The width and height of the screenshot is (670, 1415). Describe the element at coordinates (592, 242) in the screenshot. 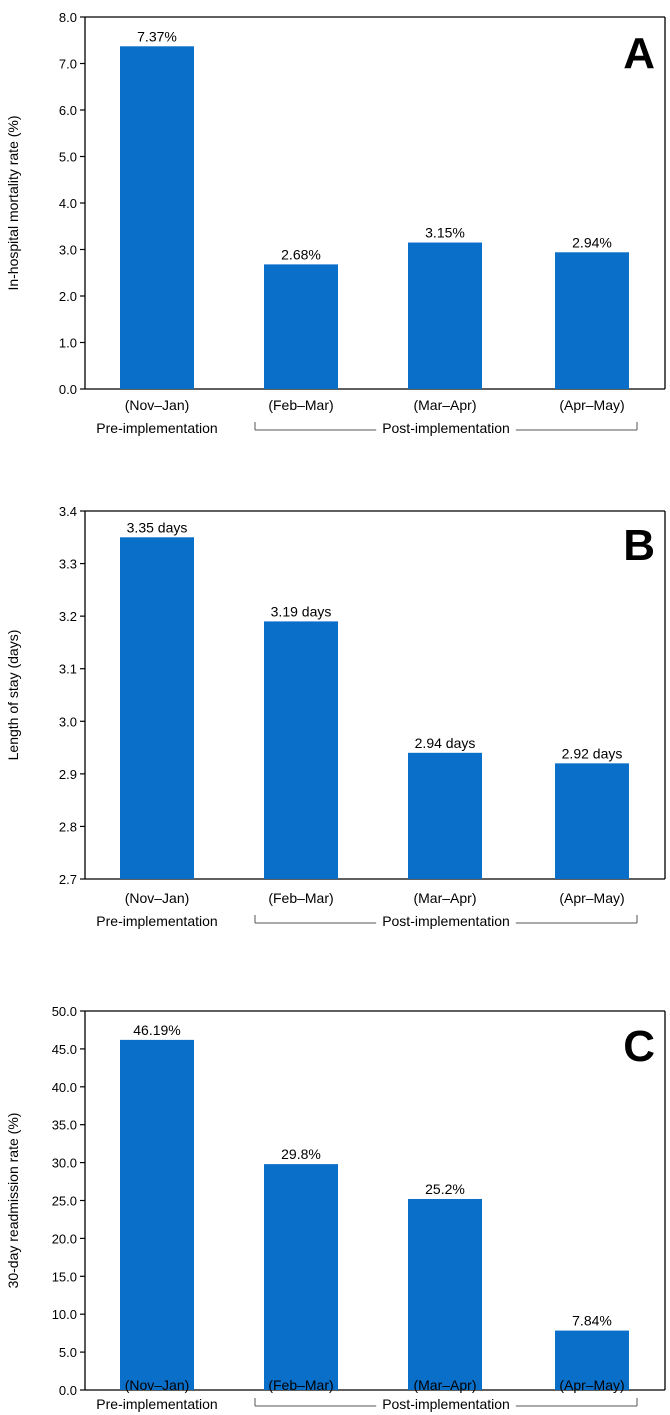

I see `bar-value-label: 2.94%` at that location.